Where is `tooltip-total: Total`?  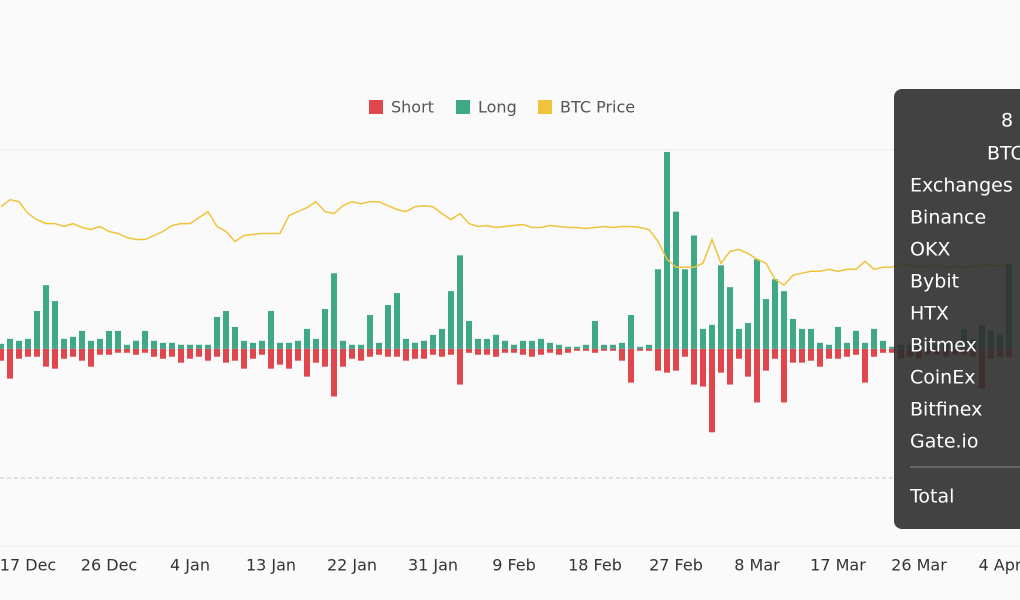
tooltip-total: Total is located at coordinates (931, 497).